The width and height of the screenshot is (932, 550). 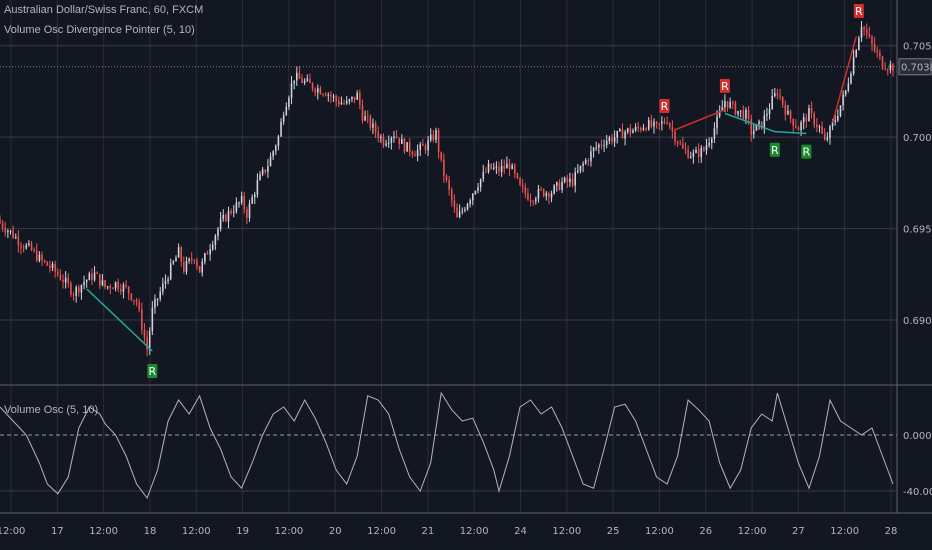 I want to click on osc-axis-label: -40.0000, so click(x=917, y=492).